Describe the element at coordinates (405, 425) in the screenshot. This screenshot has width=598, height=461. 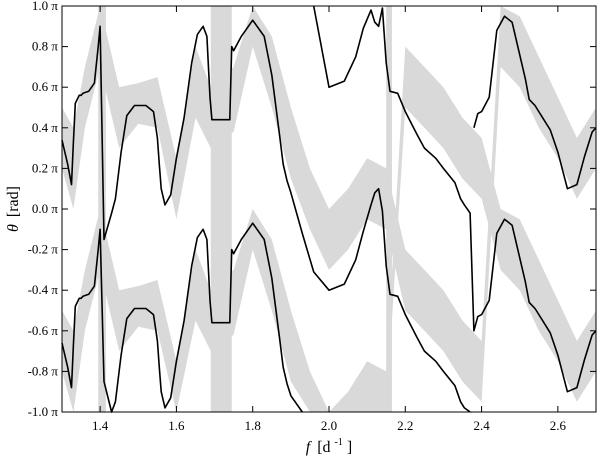
I see `x-tick-label: 2.2` at that location.